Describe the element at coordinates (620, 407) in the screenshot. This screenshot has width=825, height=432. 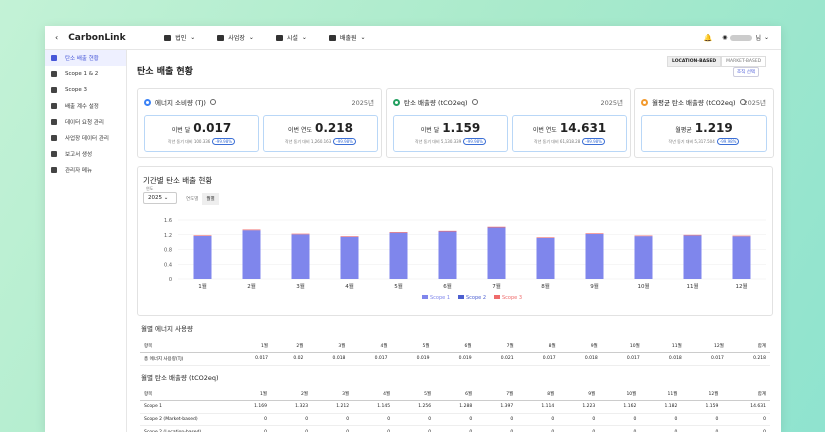
I see `table-cell: 1.162` at that location.